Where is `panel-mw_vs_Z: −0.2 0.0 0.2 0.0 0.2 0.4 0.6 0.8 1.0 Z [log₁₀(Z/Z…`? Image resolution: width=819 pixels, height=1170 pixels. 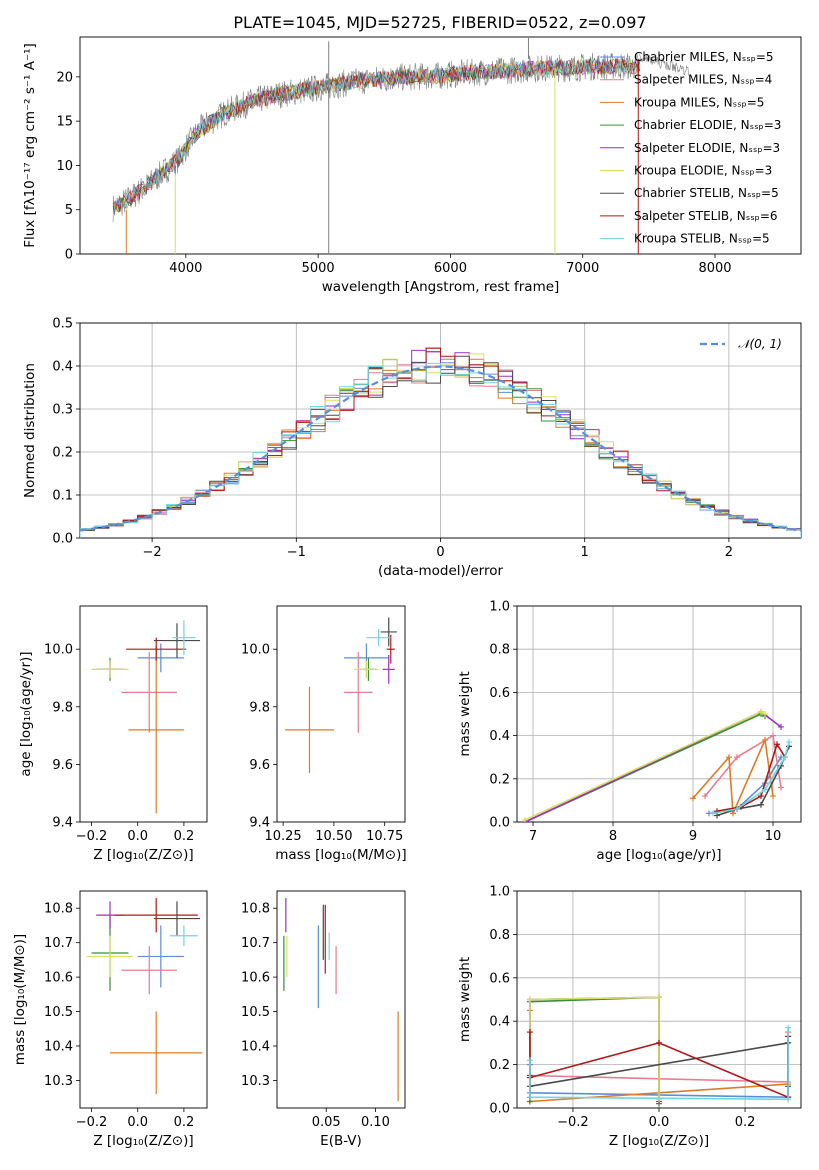 panel-mw_vs_Z: −0.2 0.0 0.2 0.0 0.2 0.4 0.6 0.8 1.0 Z [log₁₀(Z/Z… is located at coordinates (629, 1017).